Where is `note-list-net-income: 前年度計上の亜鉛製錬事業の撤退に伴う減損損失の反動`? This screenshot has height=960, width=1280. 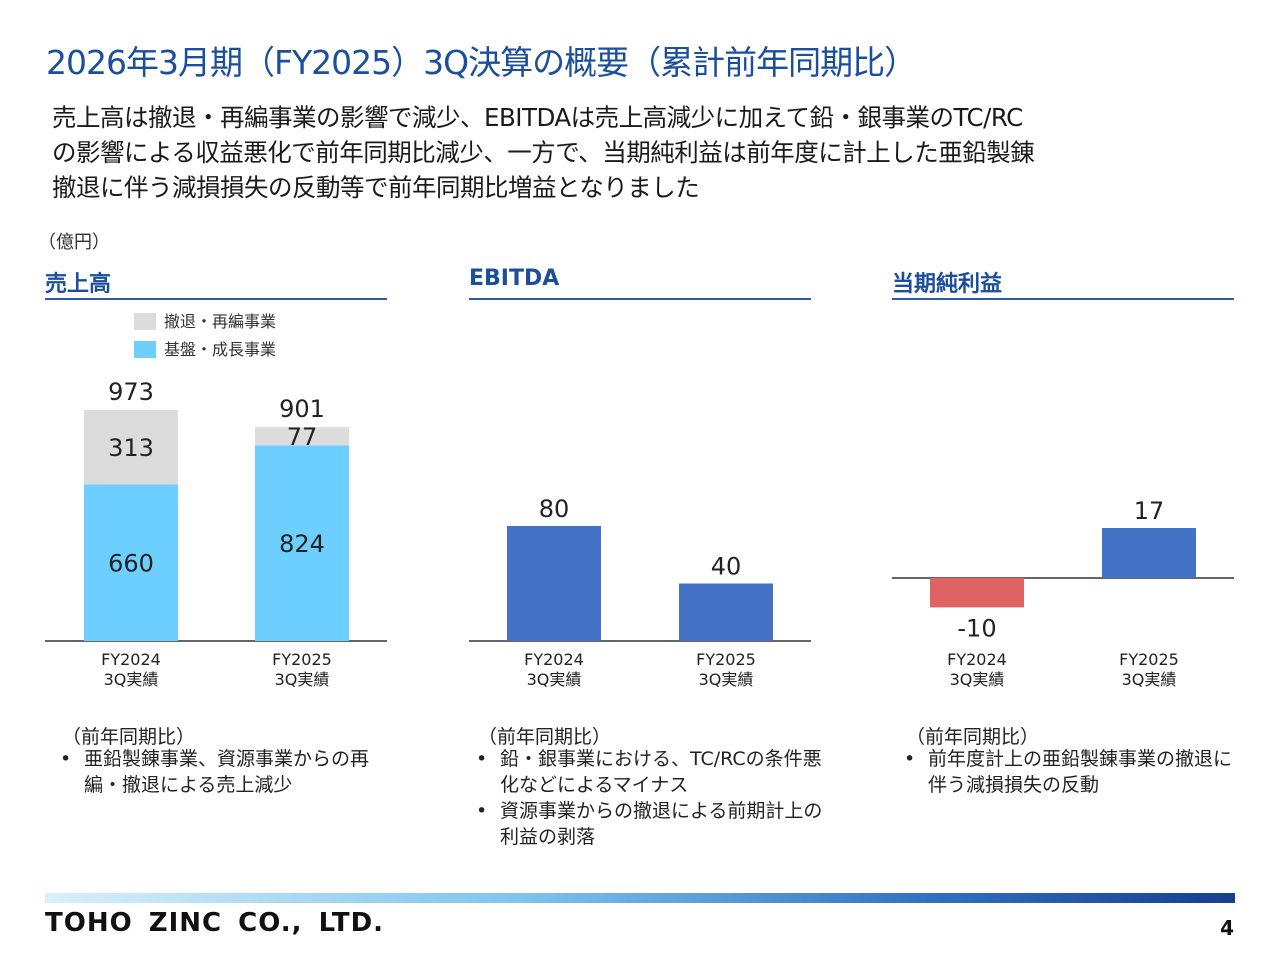
note-list-net-income: 前年度計上の亜鉛製錬事業の撤退に伴う減損損失の反動 is located at coordinates (1075, 772).